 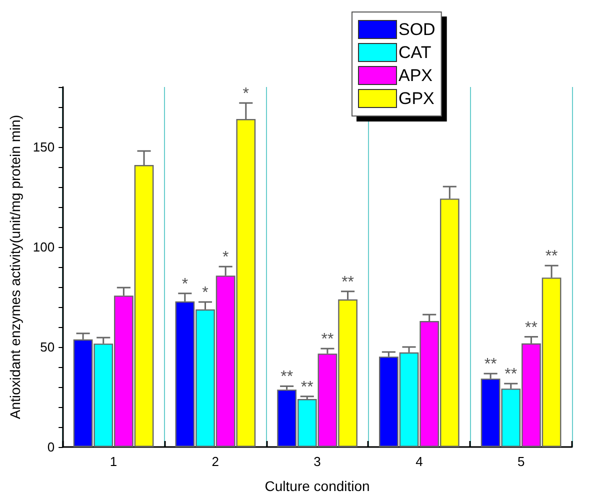 I want to click on y-tick-label: 50, so click(x=47, y=347).